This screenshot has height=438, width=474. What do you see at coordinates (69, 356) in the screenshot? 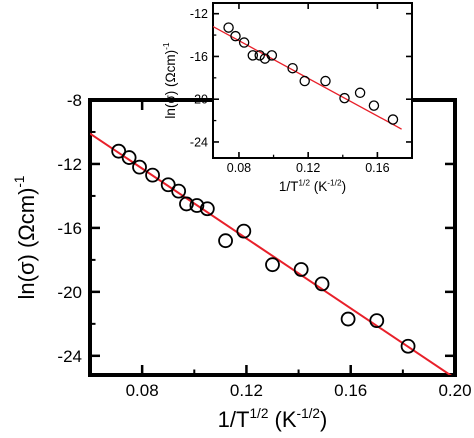
I see `main-y-tick-label-4: -24` at bounding box center [69, 356].